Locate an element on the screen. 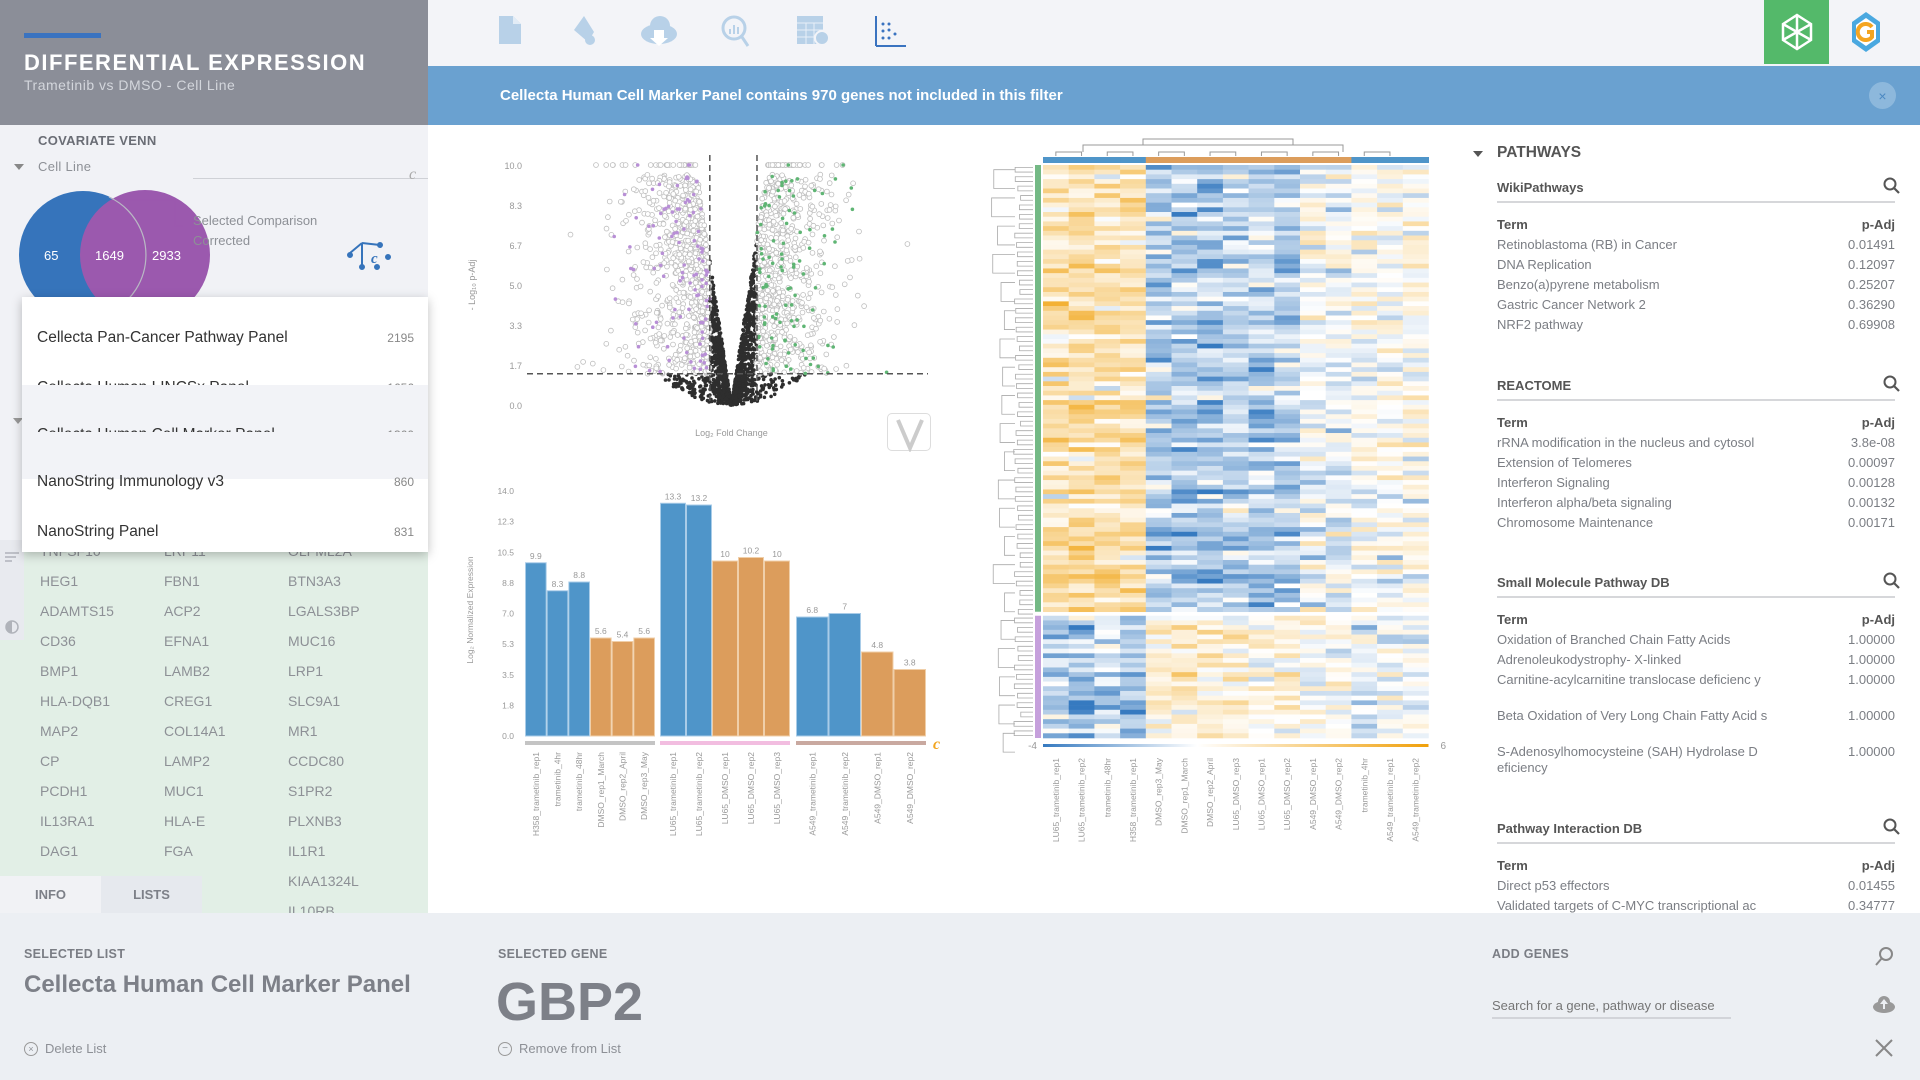 Image resolution: width=1920 pixels, height=1080 pixels. close-icon: × is located at coordinates (1882, 95).